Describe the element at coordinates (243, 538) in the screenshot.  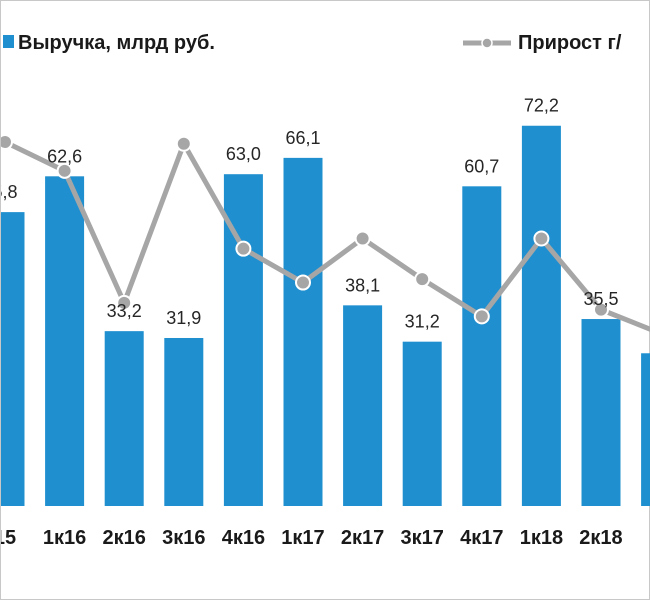
I see `x-tick-label: 4к16` at that location.